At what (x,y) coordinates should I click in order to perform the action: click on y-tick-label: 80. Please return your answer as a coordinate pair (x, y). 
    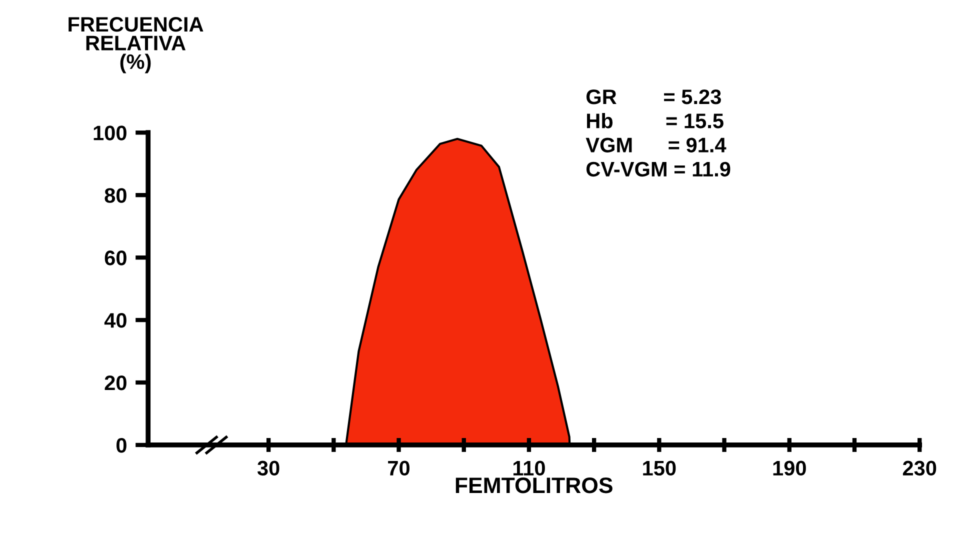
    Looking at the image, I should click on (115, 195).